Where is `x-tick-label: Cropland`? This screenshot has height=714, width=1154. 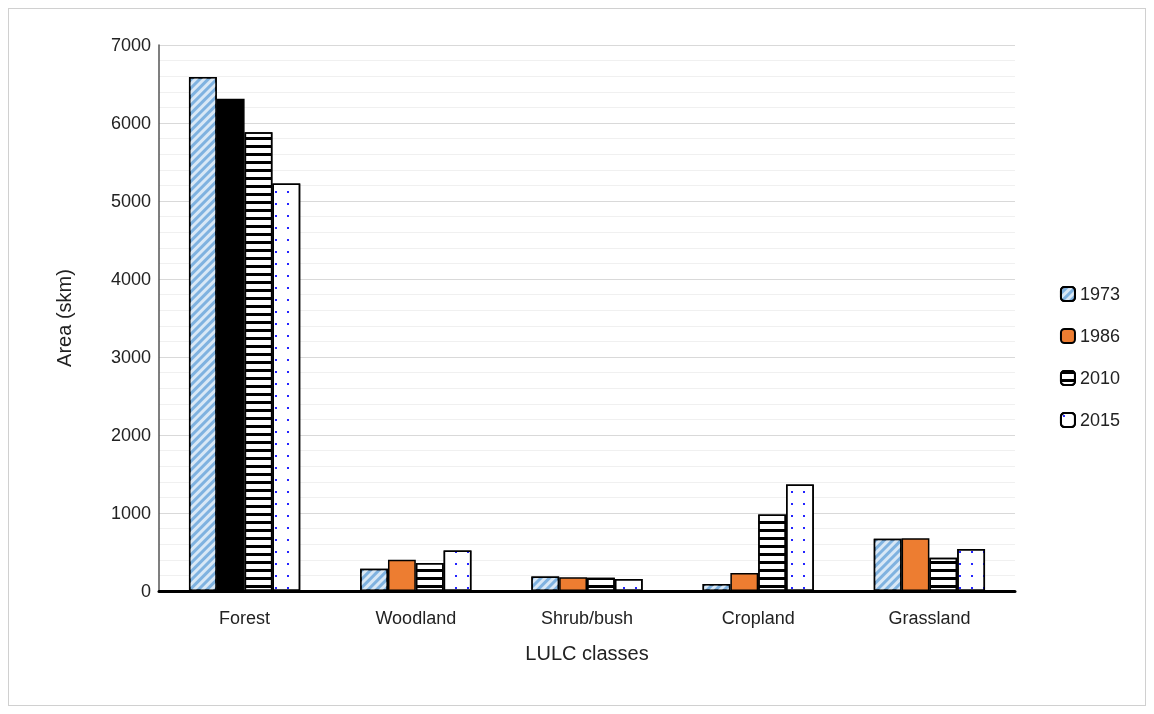 x-tick-label: Cropland is located at coordinates (758, 618).